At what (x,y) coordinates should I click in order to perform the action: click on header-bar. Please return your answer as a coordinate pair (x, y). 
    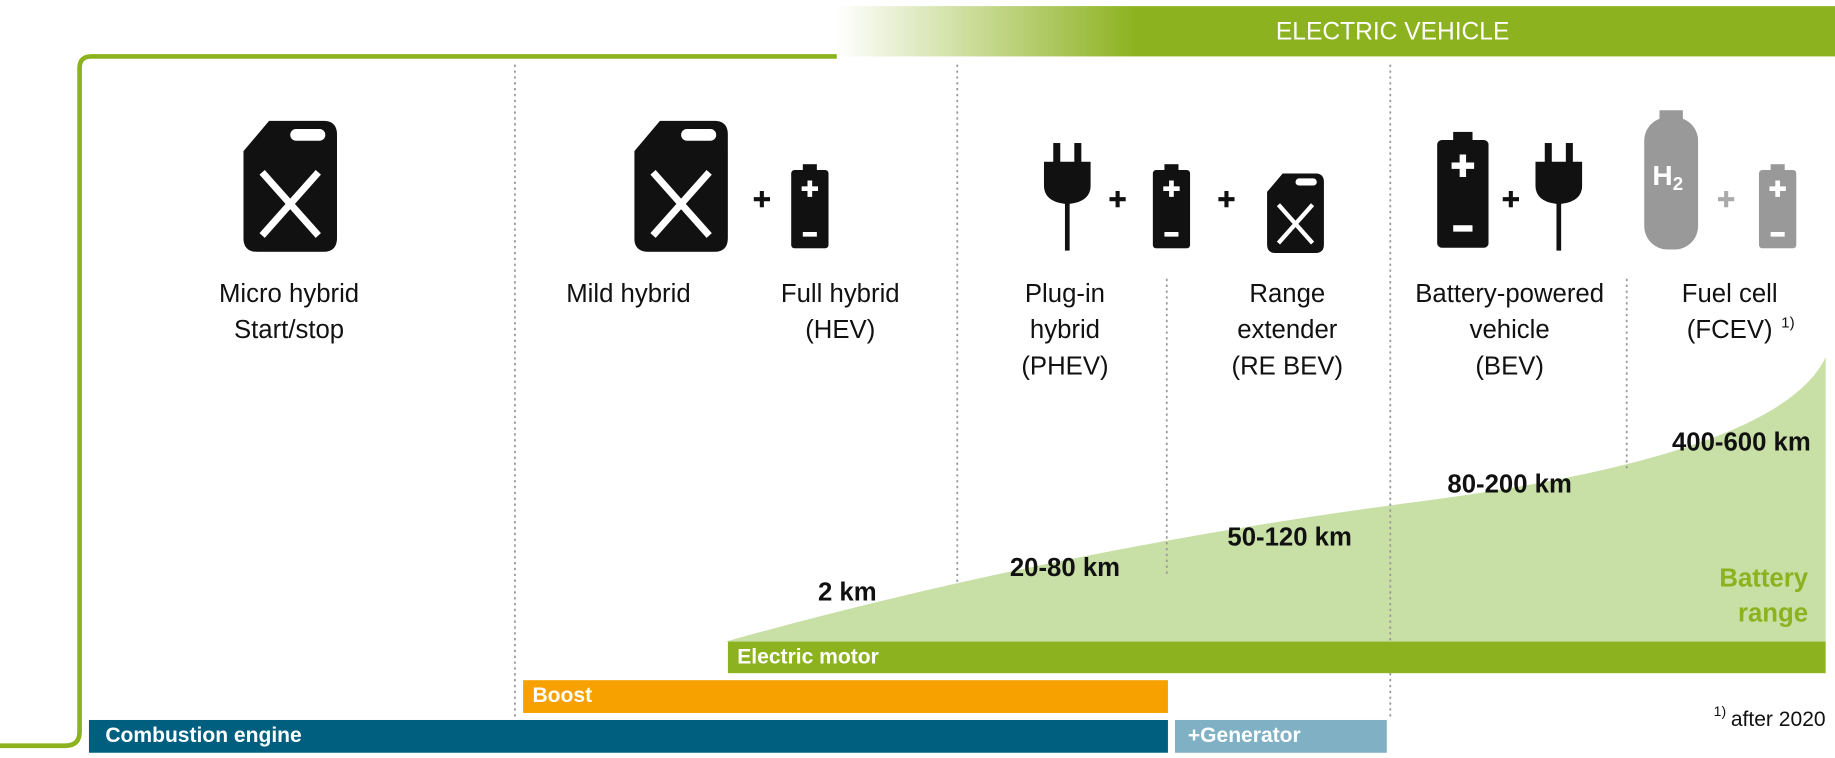
    Looking at the image, I should click on (1335, 31).